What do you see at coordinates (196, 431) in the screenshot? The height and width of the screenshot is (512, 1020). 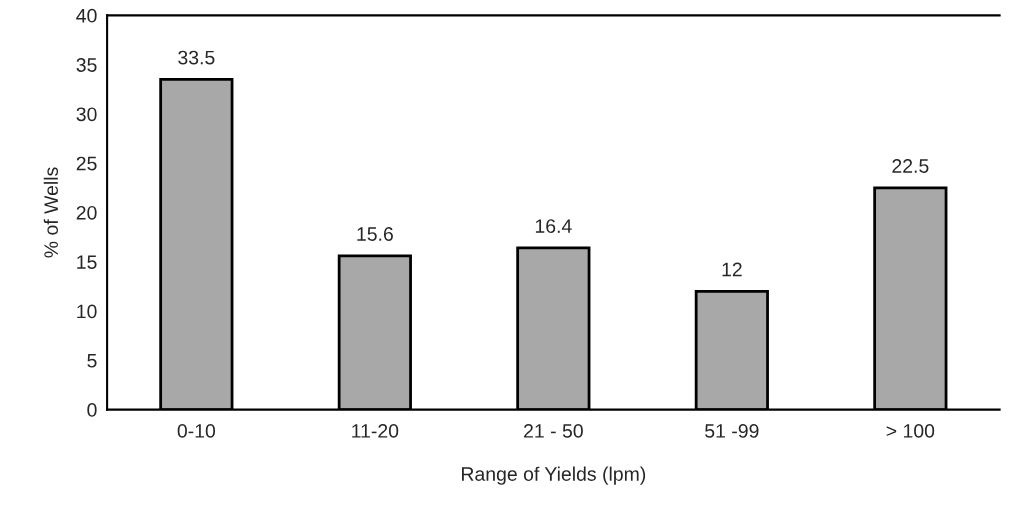 I see `x-tick-label: 0-10` at bounding box center [196, 431].